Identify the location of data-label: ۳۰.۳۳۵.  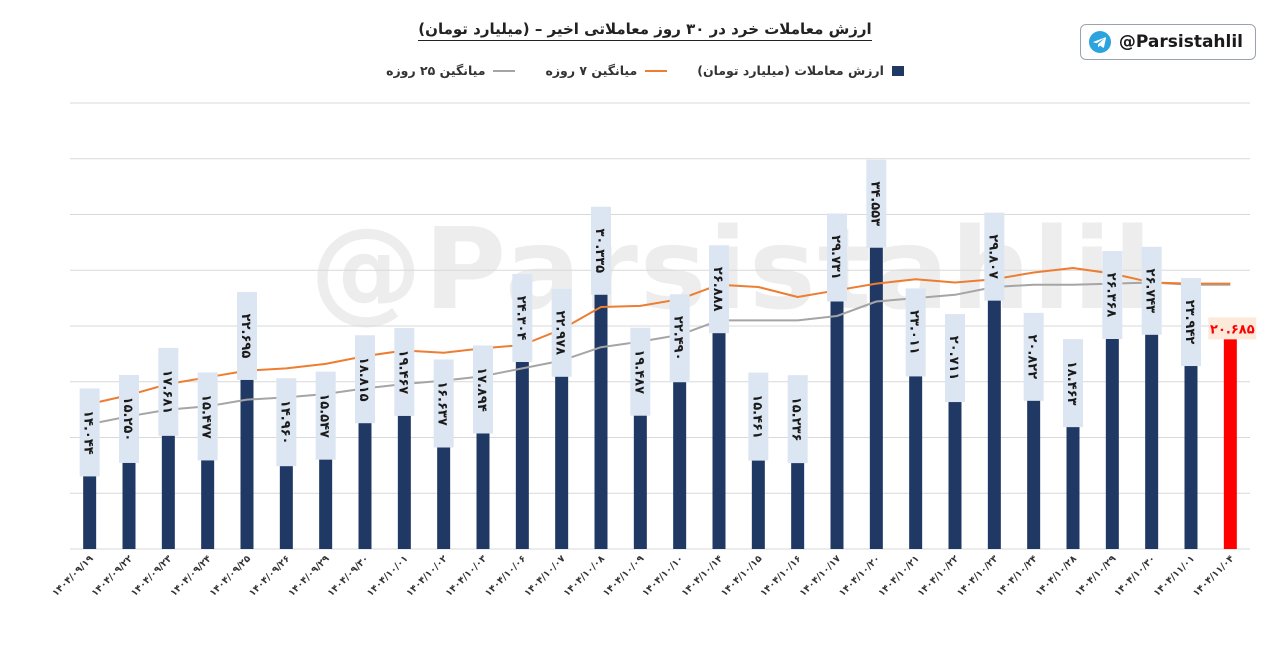
(601, 250).